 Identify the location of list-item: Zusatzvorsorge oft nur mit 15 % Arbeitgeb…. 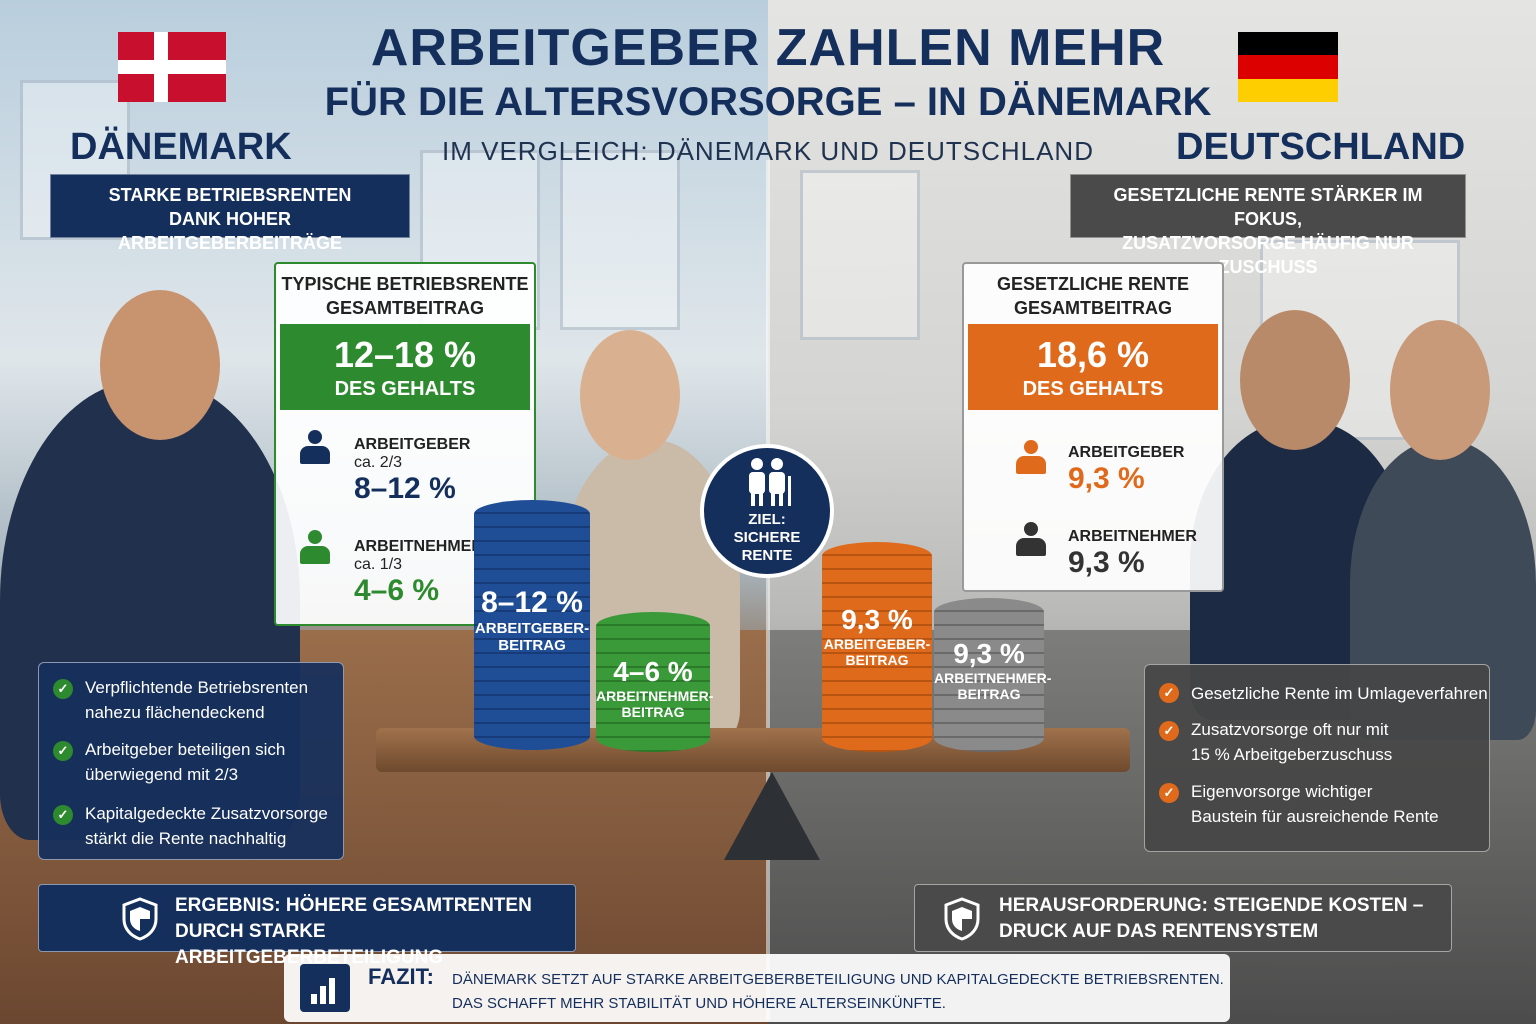
(1292, 742).